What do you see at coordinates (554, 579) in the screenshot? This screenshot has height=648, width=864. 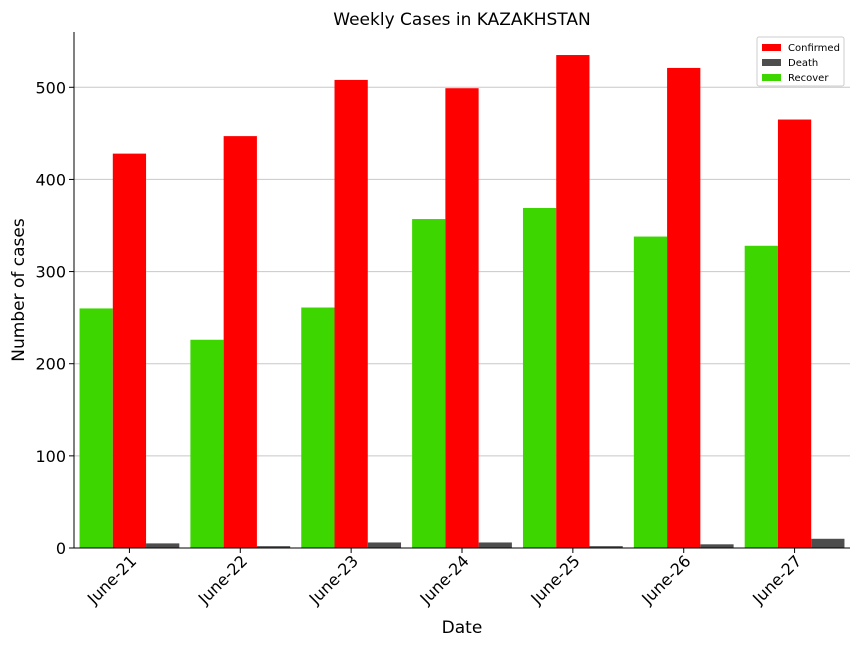 I see `x-tick-label: June-25` at bounding box center [554, 579].